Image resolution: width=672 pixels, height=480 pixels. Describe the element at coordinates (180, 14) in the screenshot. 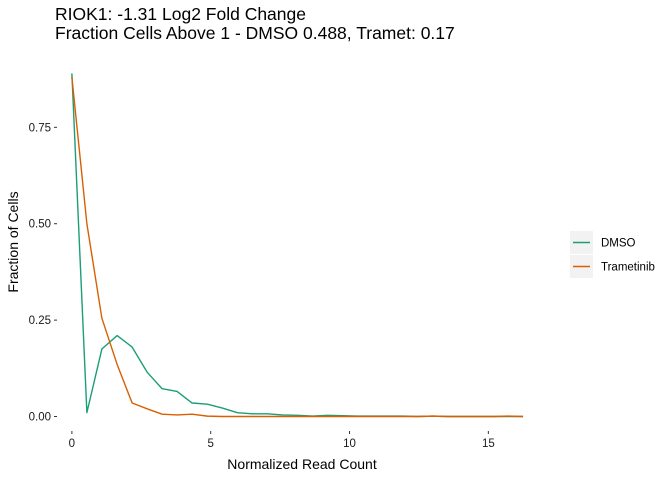

I see `chart-title: RIOK1: -1.31 Log2 Fold Change` at that location.